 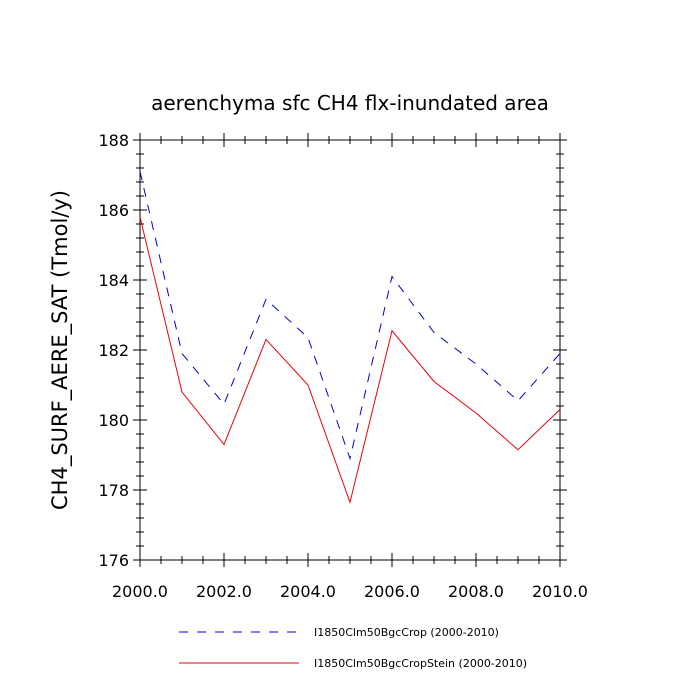 I want to click on x-tick-label: 2002.0, so click(x=224, y=591).